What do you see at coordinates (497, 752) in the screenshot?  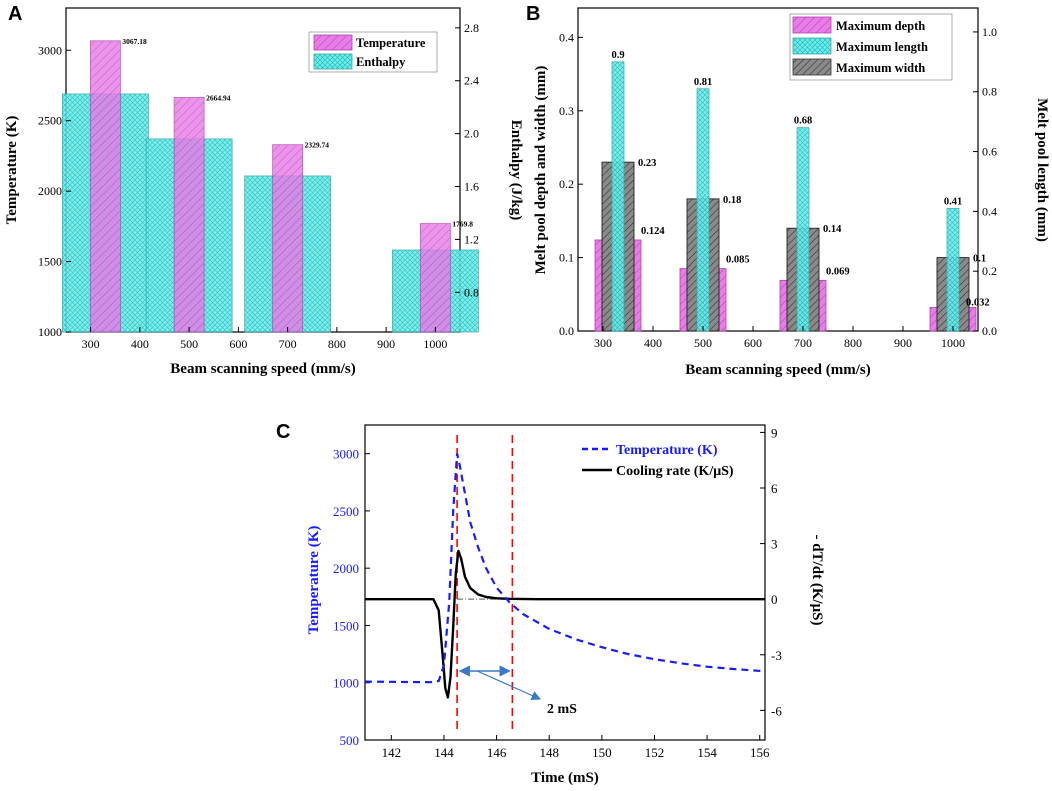 I see `panel-c-x-tick-label: 146` at bounding box center [497, 752].